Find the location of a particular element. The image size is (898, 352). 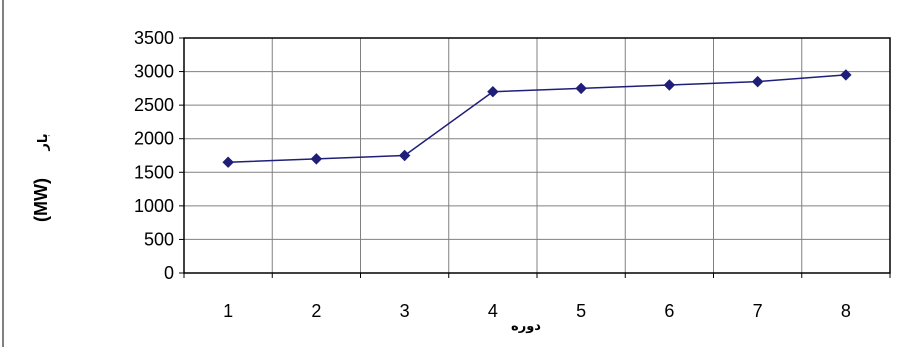

y-axis-title-word: بار is located at coordinates (42, 142).